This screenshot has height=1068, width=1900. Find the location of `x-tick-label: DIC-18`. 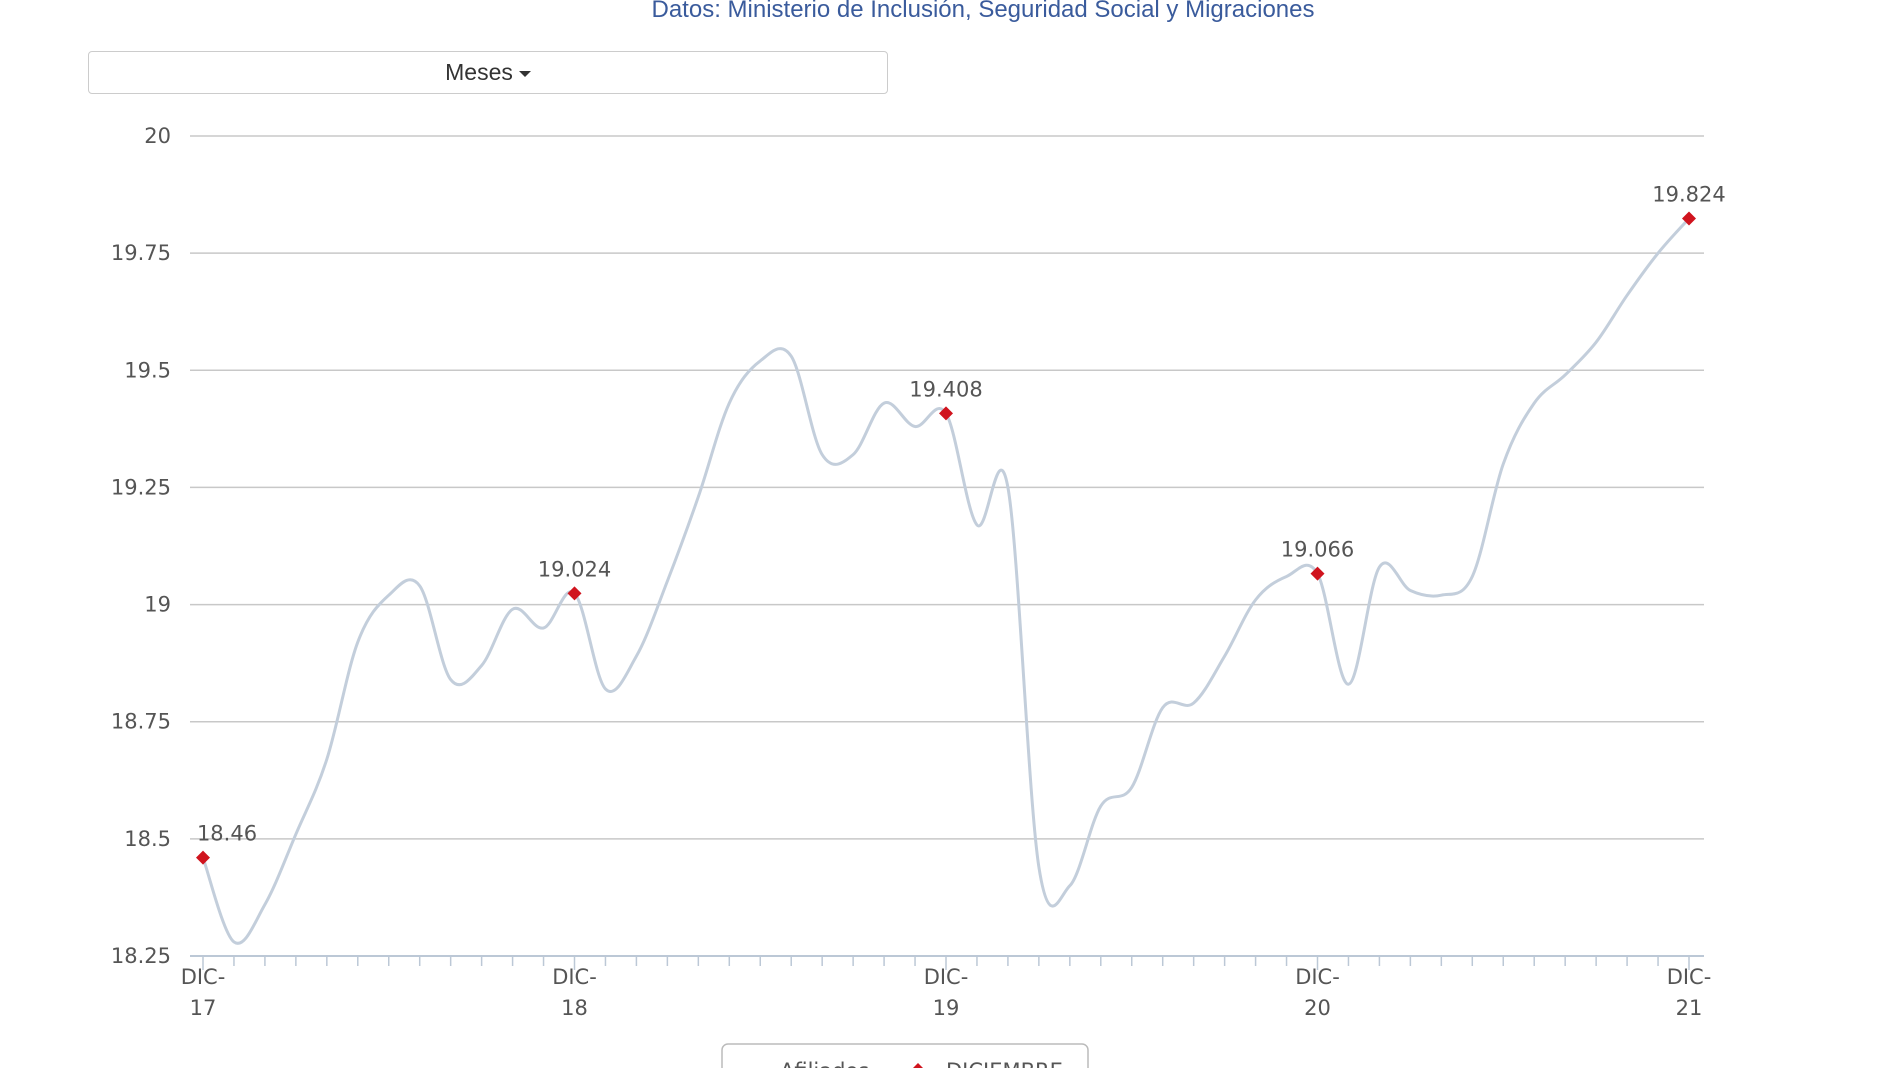

x-tick-label: DIC-18 is located at coordinates (574, 992).